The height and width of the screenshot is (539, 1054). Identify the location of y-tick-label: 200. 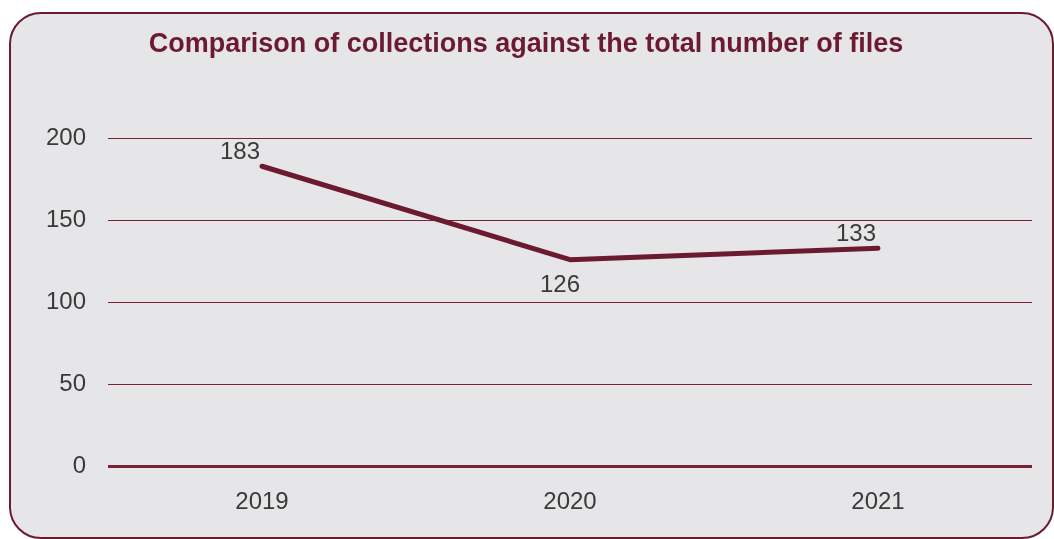
(65, 137).